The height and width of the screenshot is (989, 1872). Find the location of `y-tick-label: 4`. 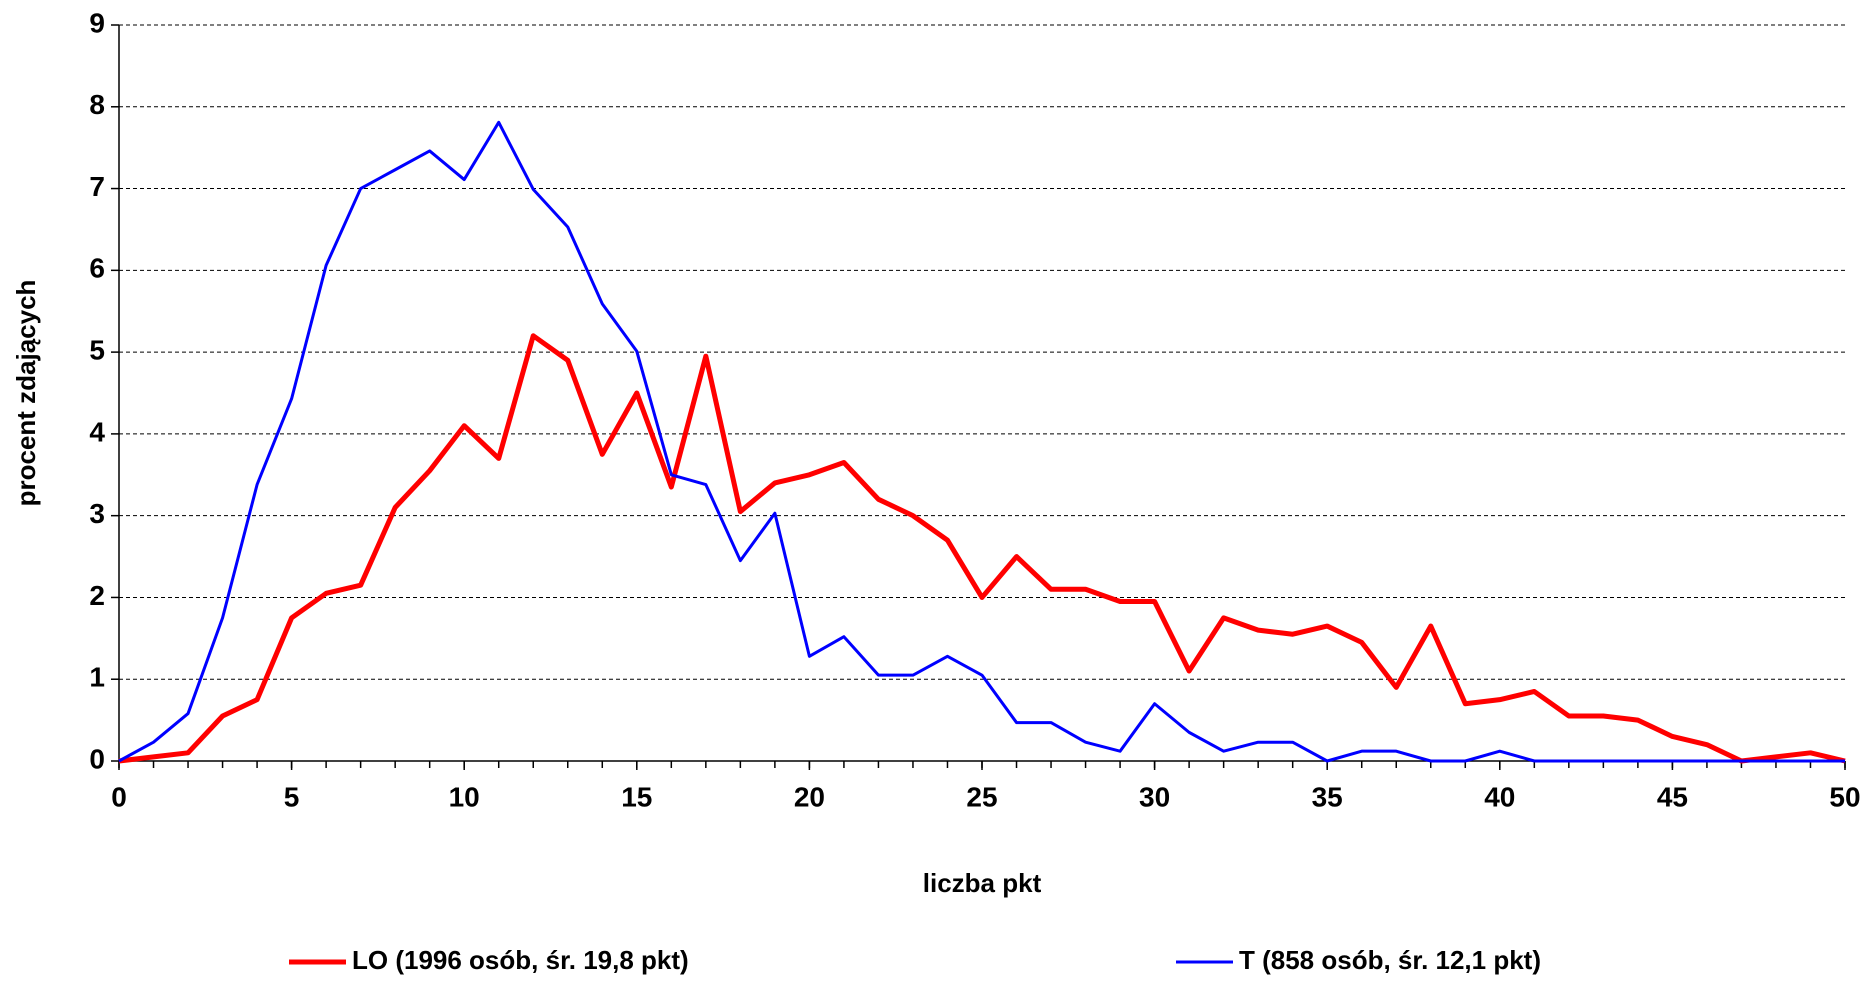

y-tick-label: 4 is located at coordinates (97, 431).